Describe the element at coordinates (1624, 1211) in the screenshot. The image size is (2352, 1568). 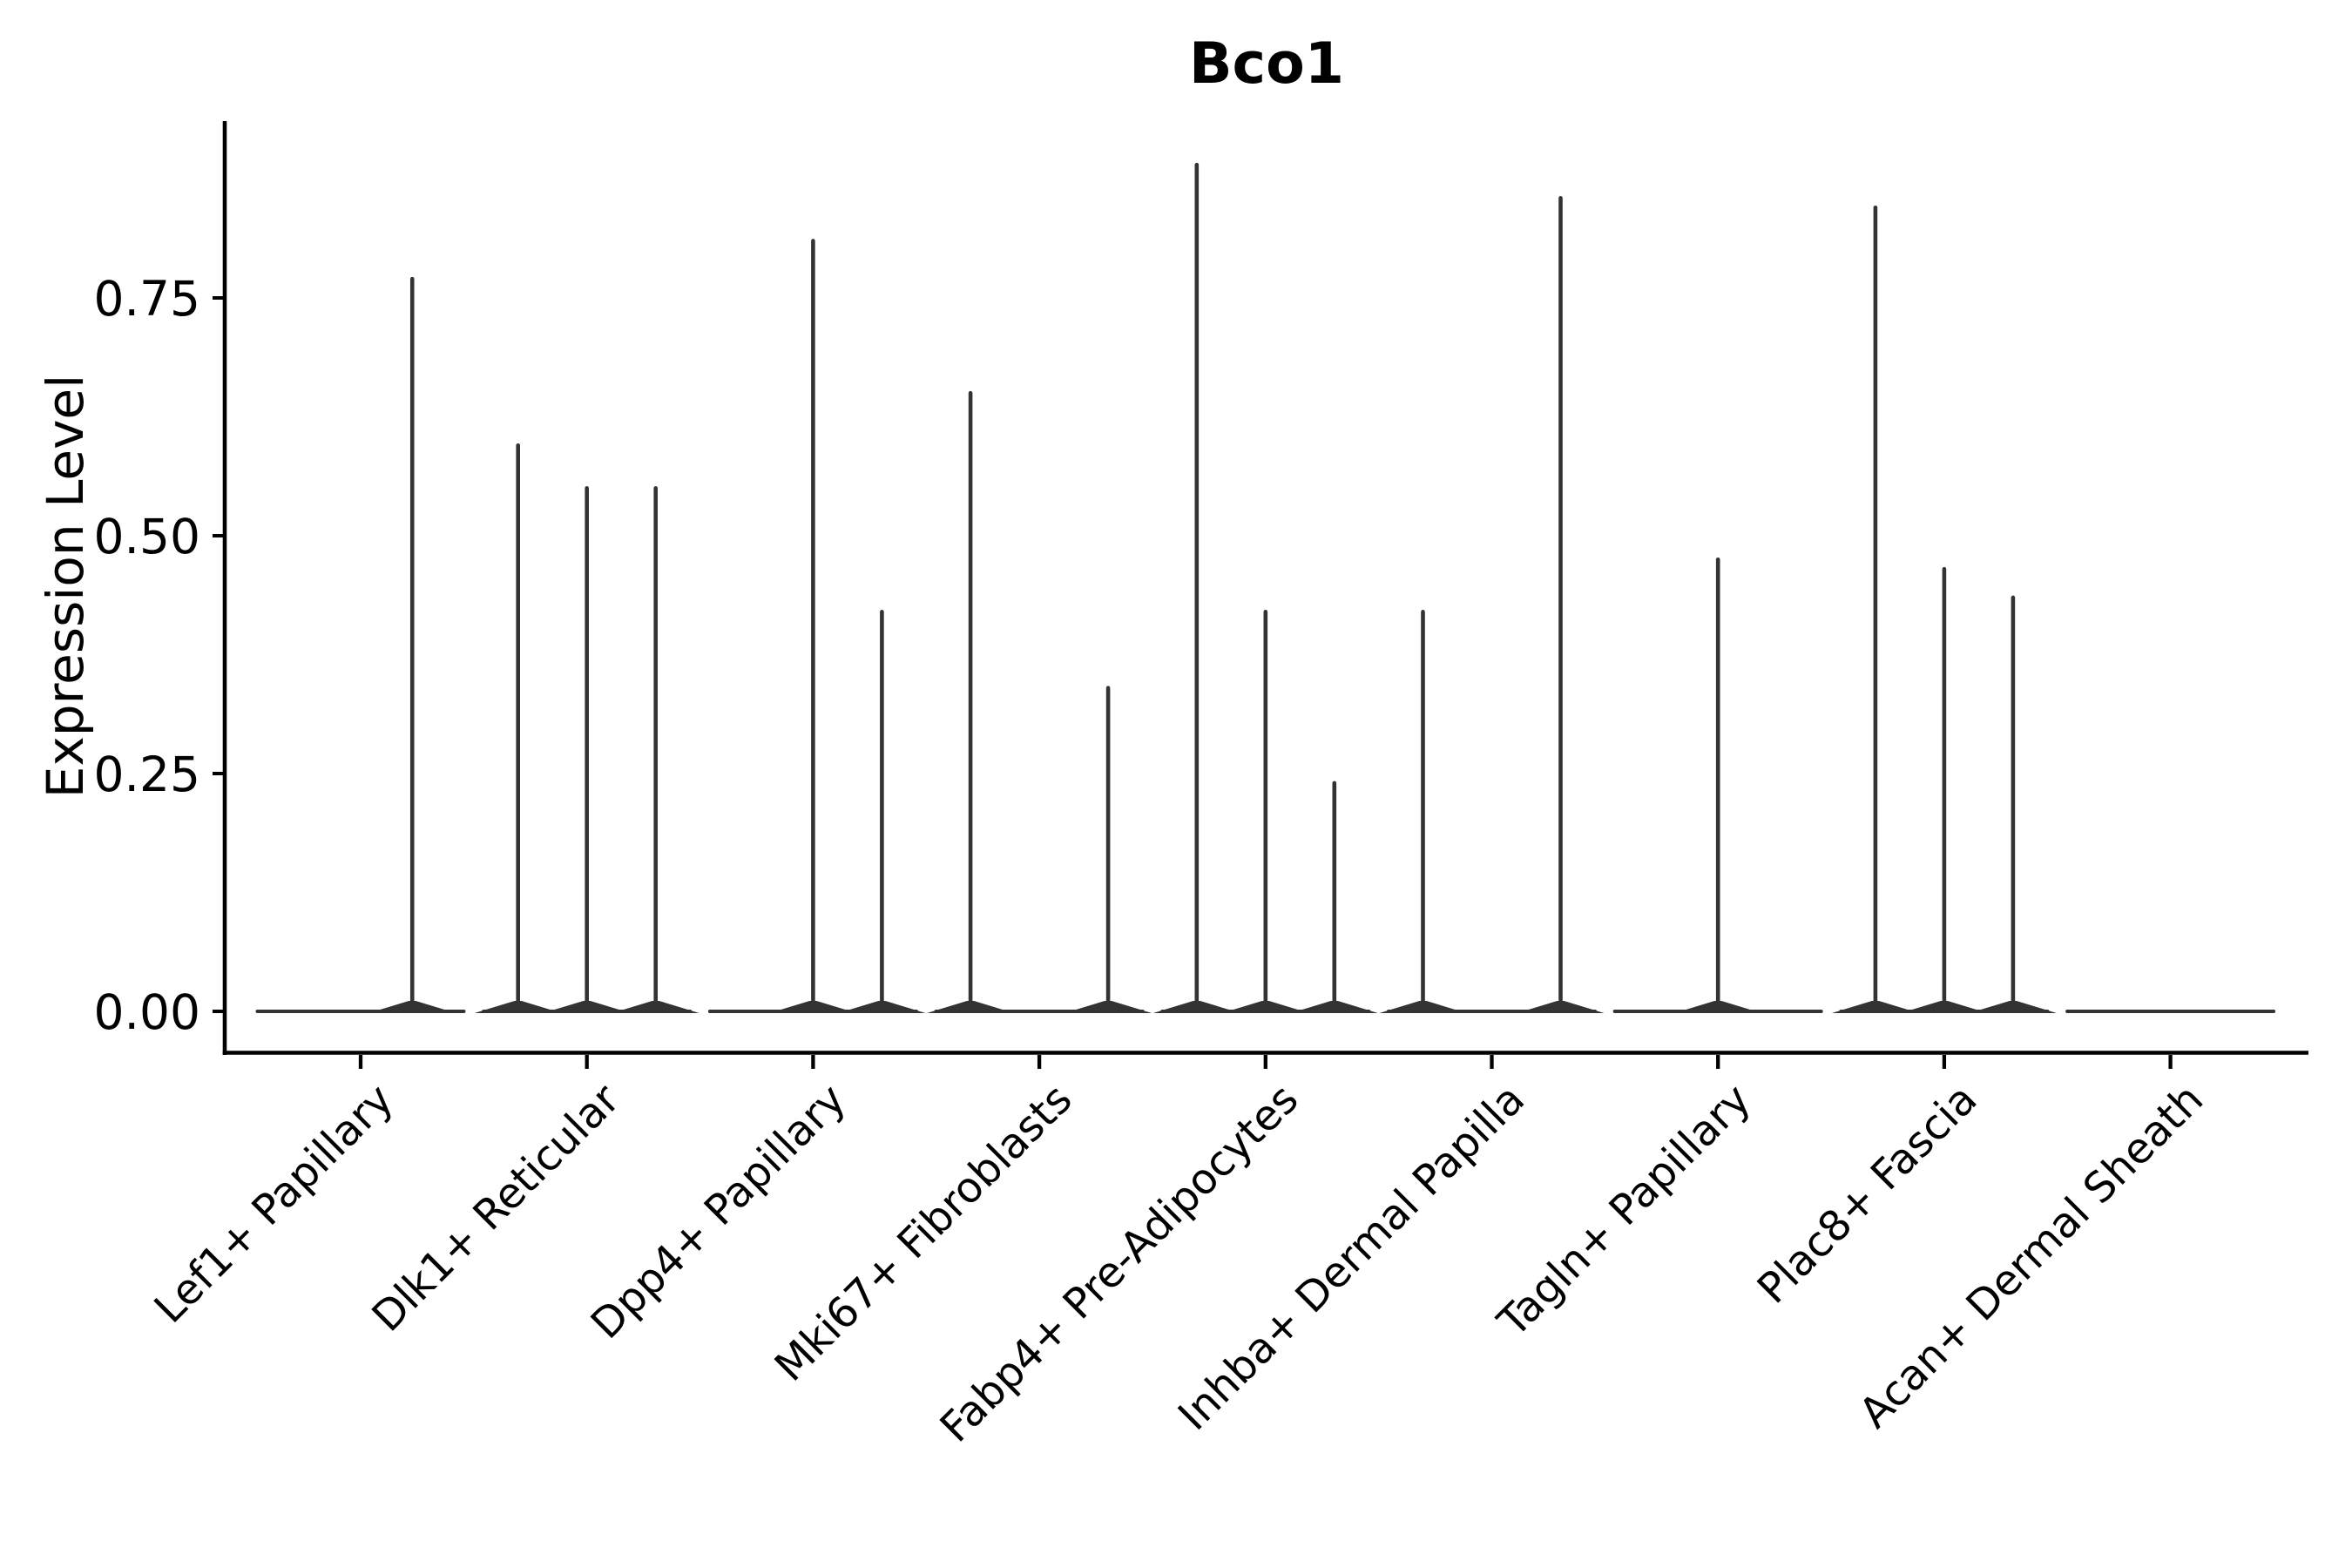
I see `x-category-label: Tagln+ Papillary` at that location.